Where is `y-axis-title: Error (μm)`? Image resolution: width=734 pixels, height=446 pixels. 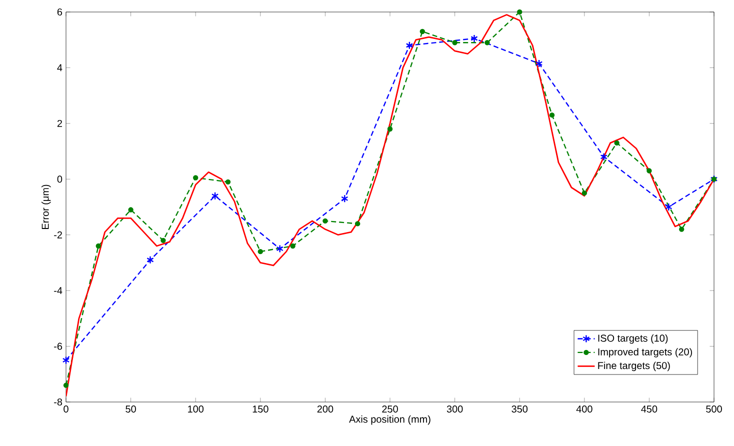 y-axis-title: Error (μm) is located at coordinates (46, 206).